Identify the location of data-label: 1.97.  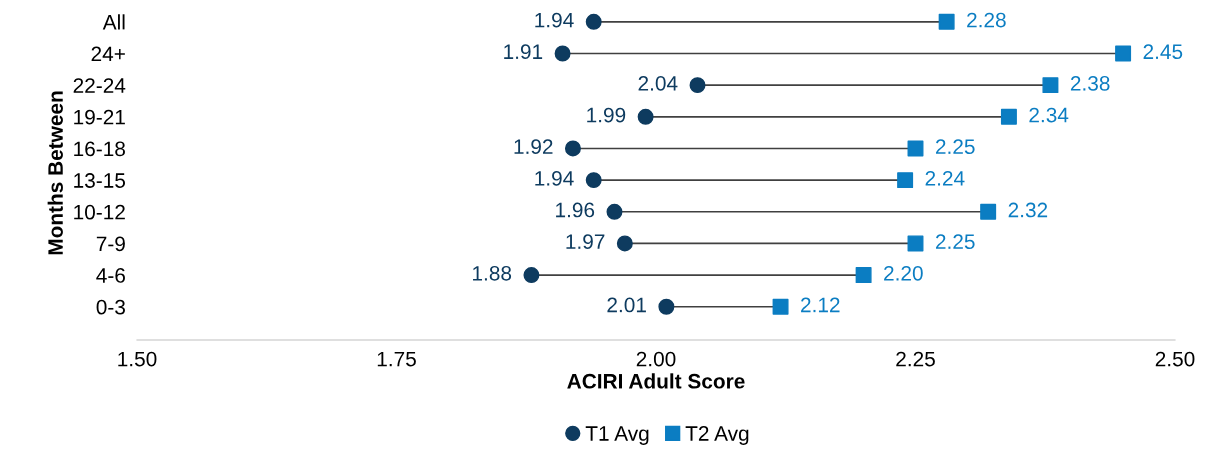
(585, 242).